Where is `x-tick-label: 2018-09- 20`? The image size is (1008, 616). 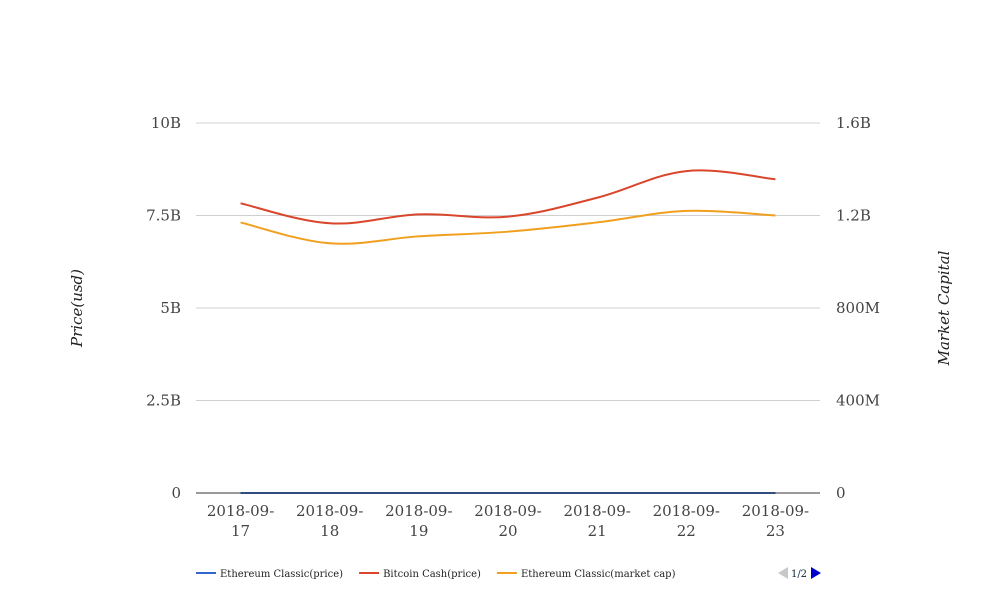 x-tick-label: 2018-09- 20 is located at coordinates (507, 521).